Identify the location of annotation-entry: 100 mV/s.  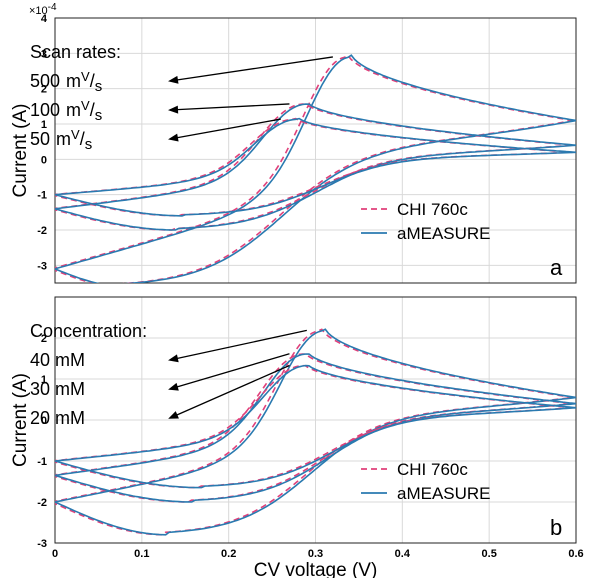
(66, 111).